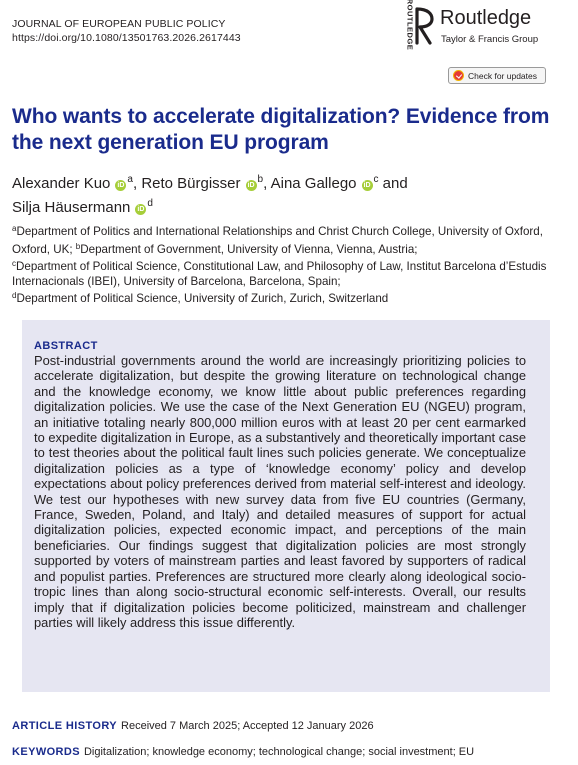 Image resolution: width=578 pixels, height=765 pixels. Describe the element at coordinates (490, 39) in the screenshot. I see `publisher-sub: Taylor & Francis Group` at that location.